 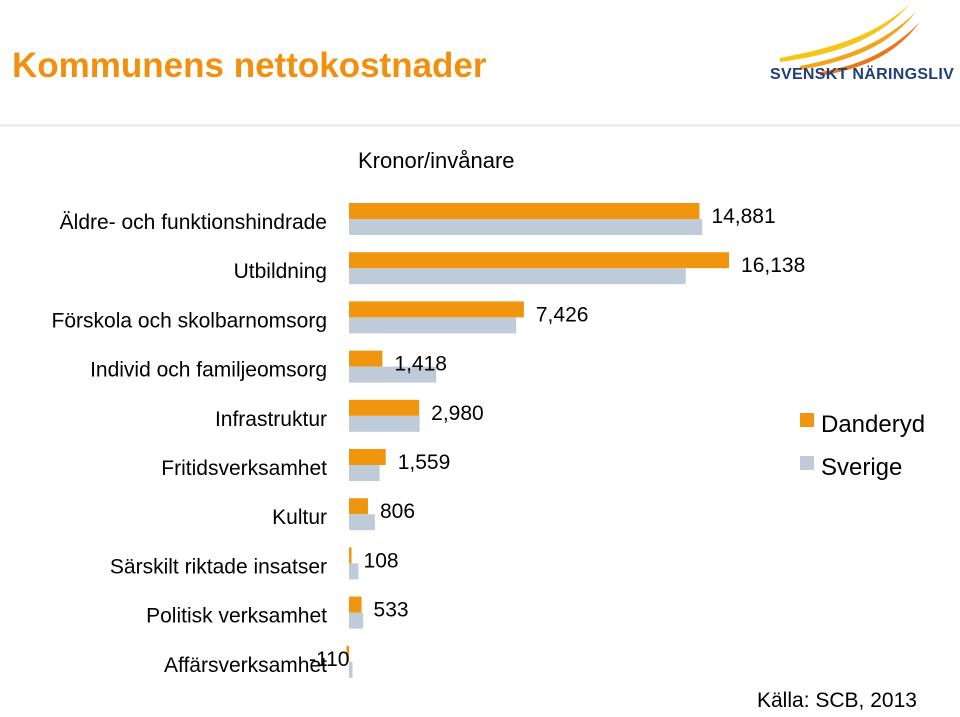 I want to click on svenskt-naringsliv-logo-icon, so click(x=850, y=40).